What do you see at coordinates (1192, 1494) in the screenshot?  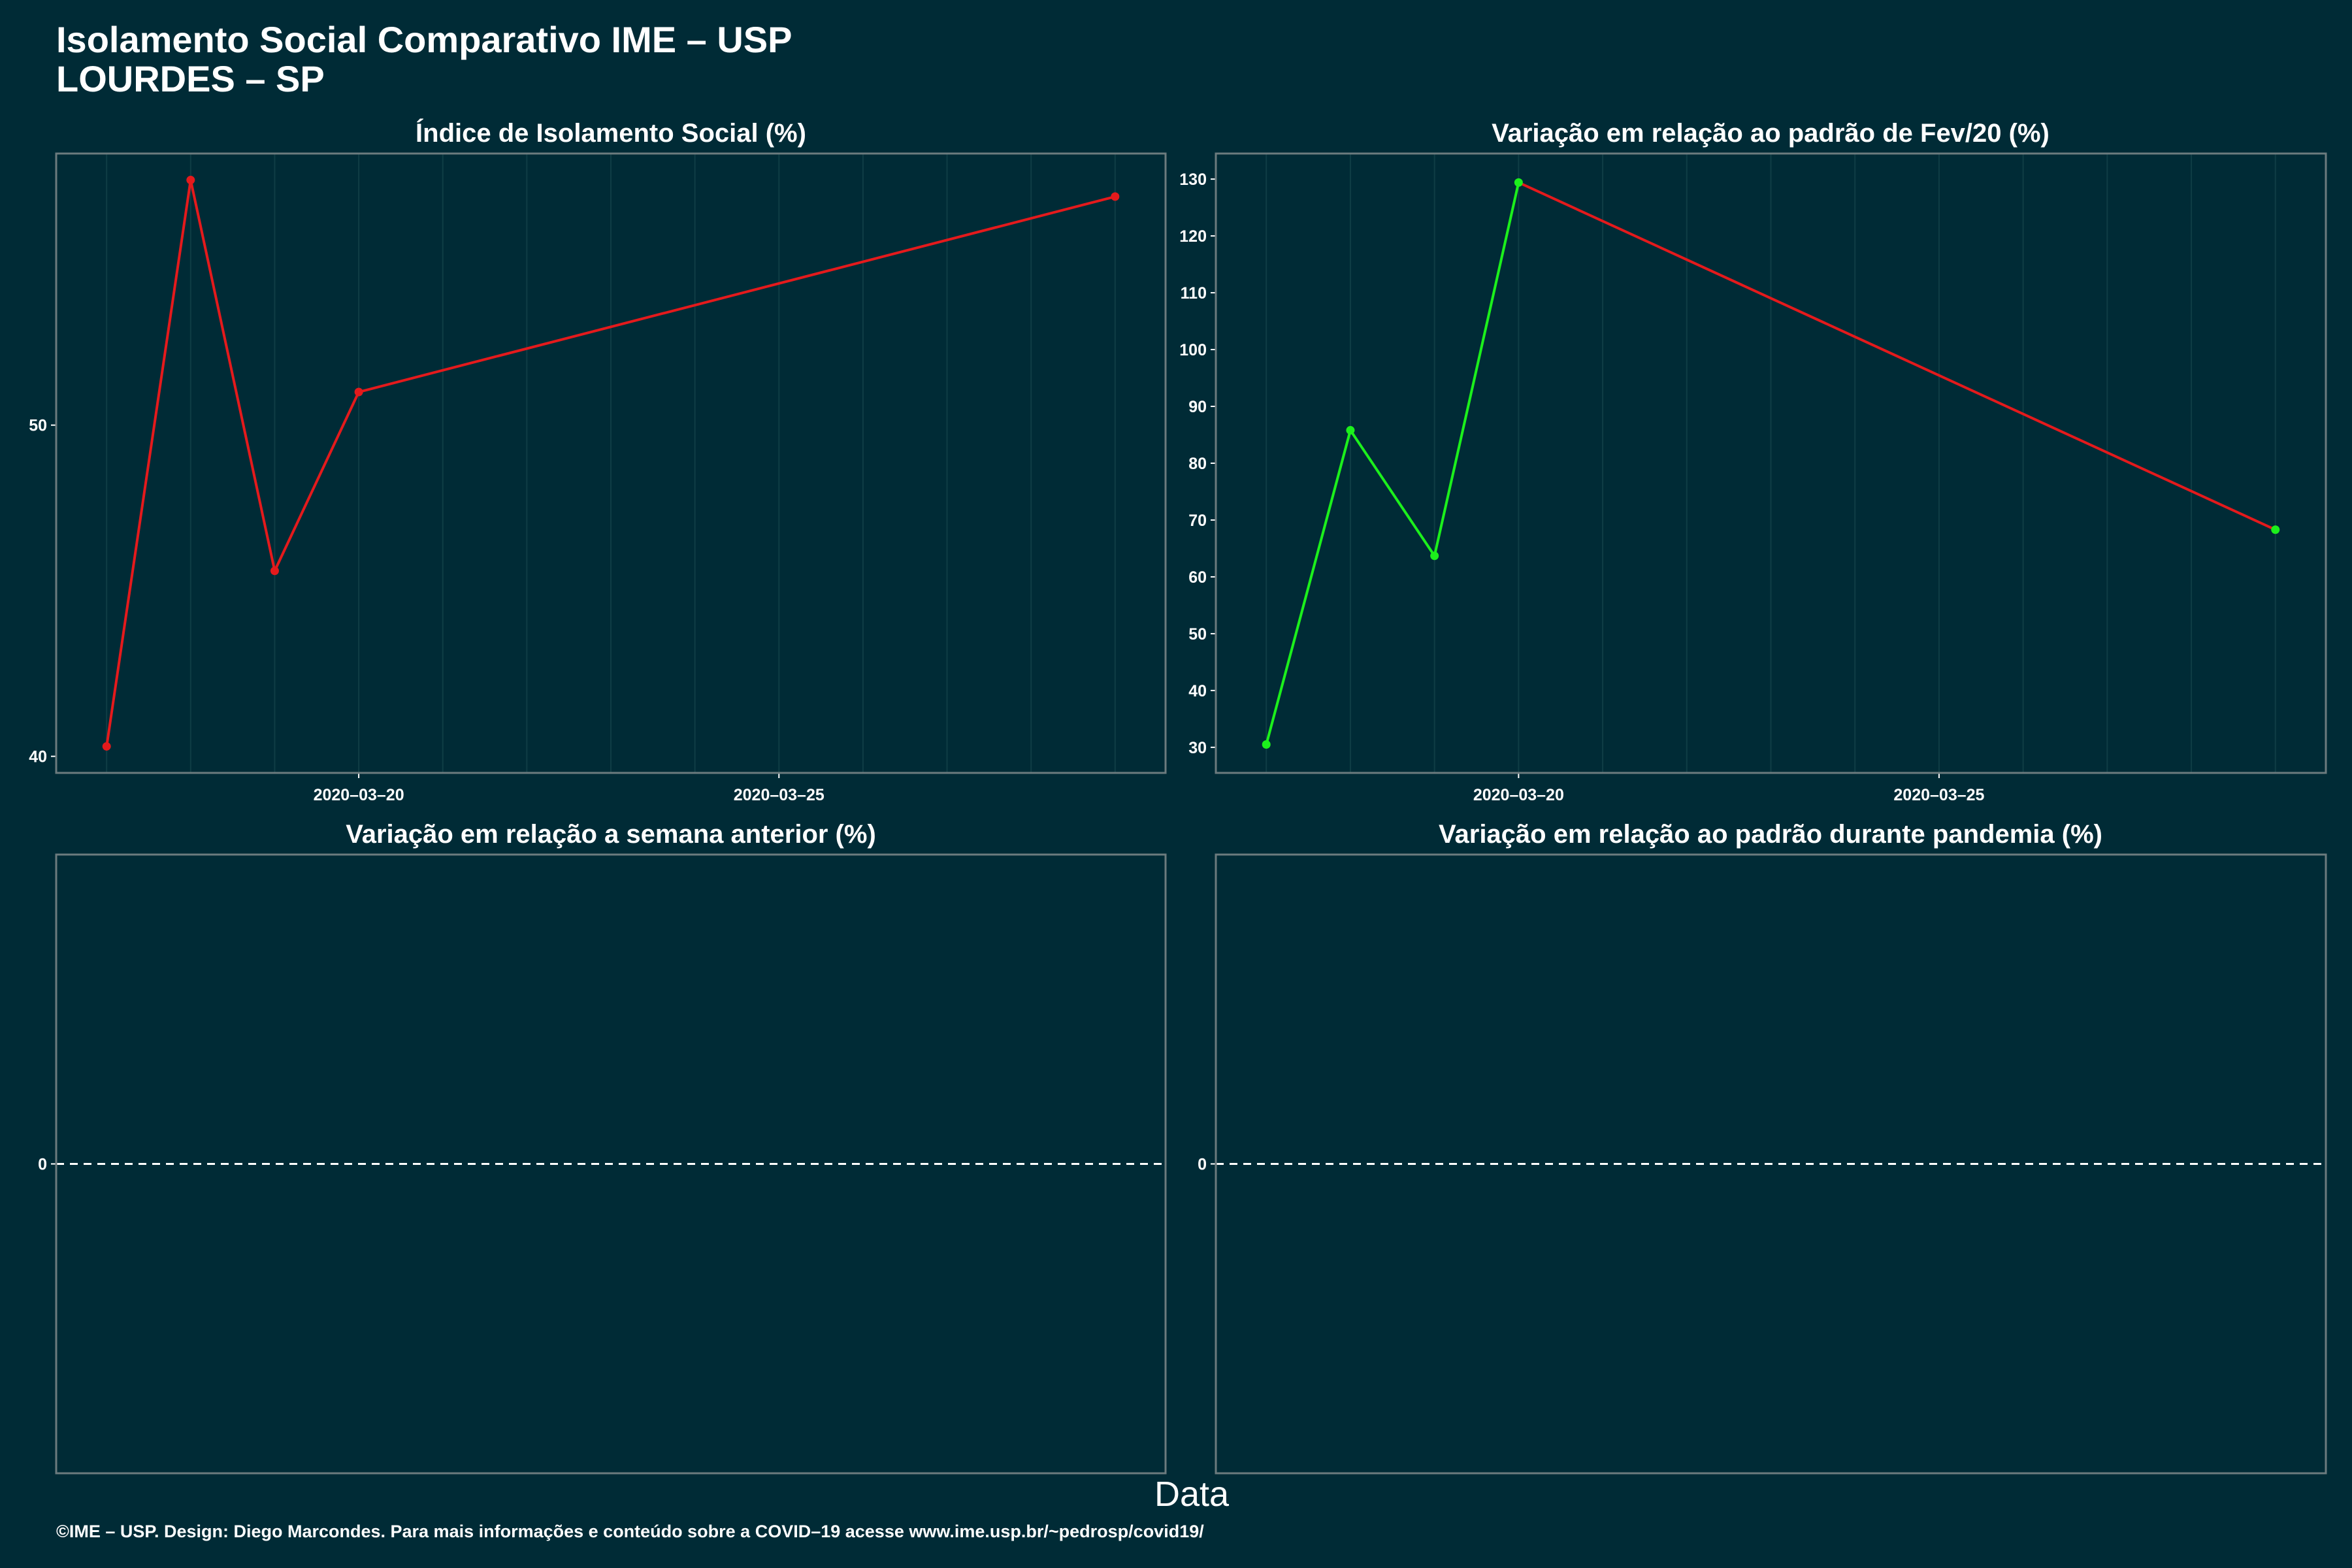 I see `x-axis-label: Data` at bounding box center [1192, 1494].